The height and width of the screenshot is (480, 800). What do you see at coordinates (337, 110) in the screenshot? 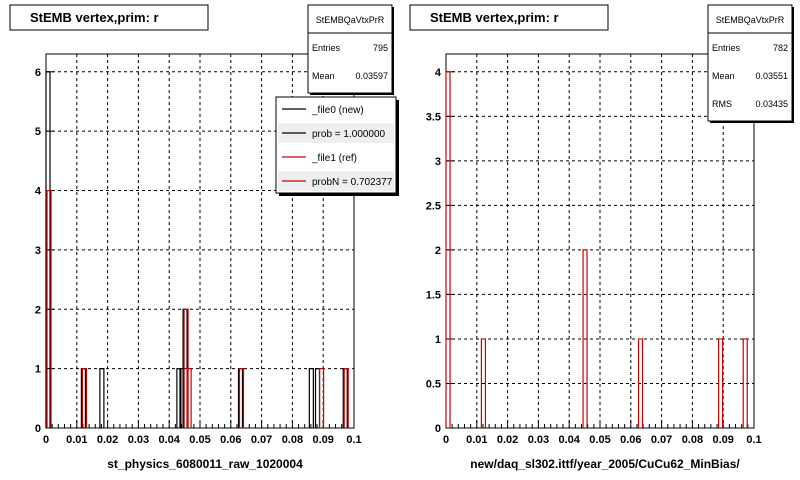
I see `legend-label: _file0 (new)` at bounding box center [337, 110].